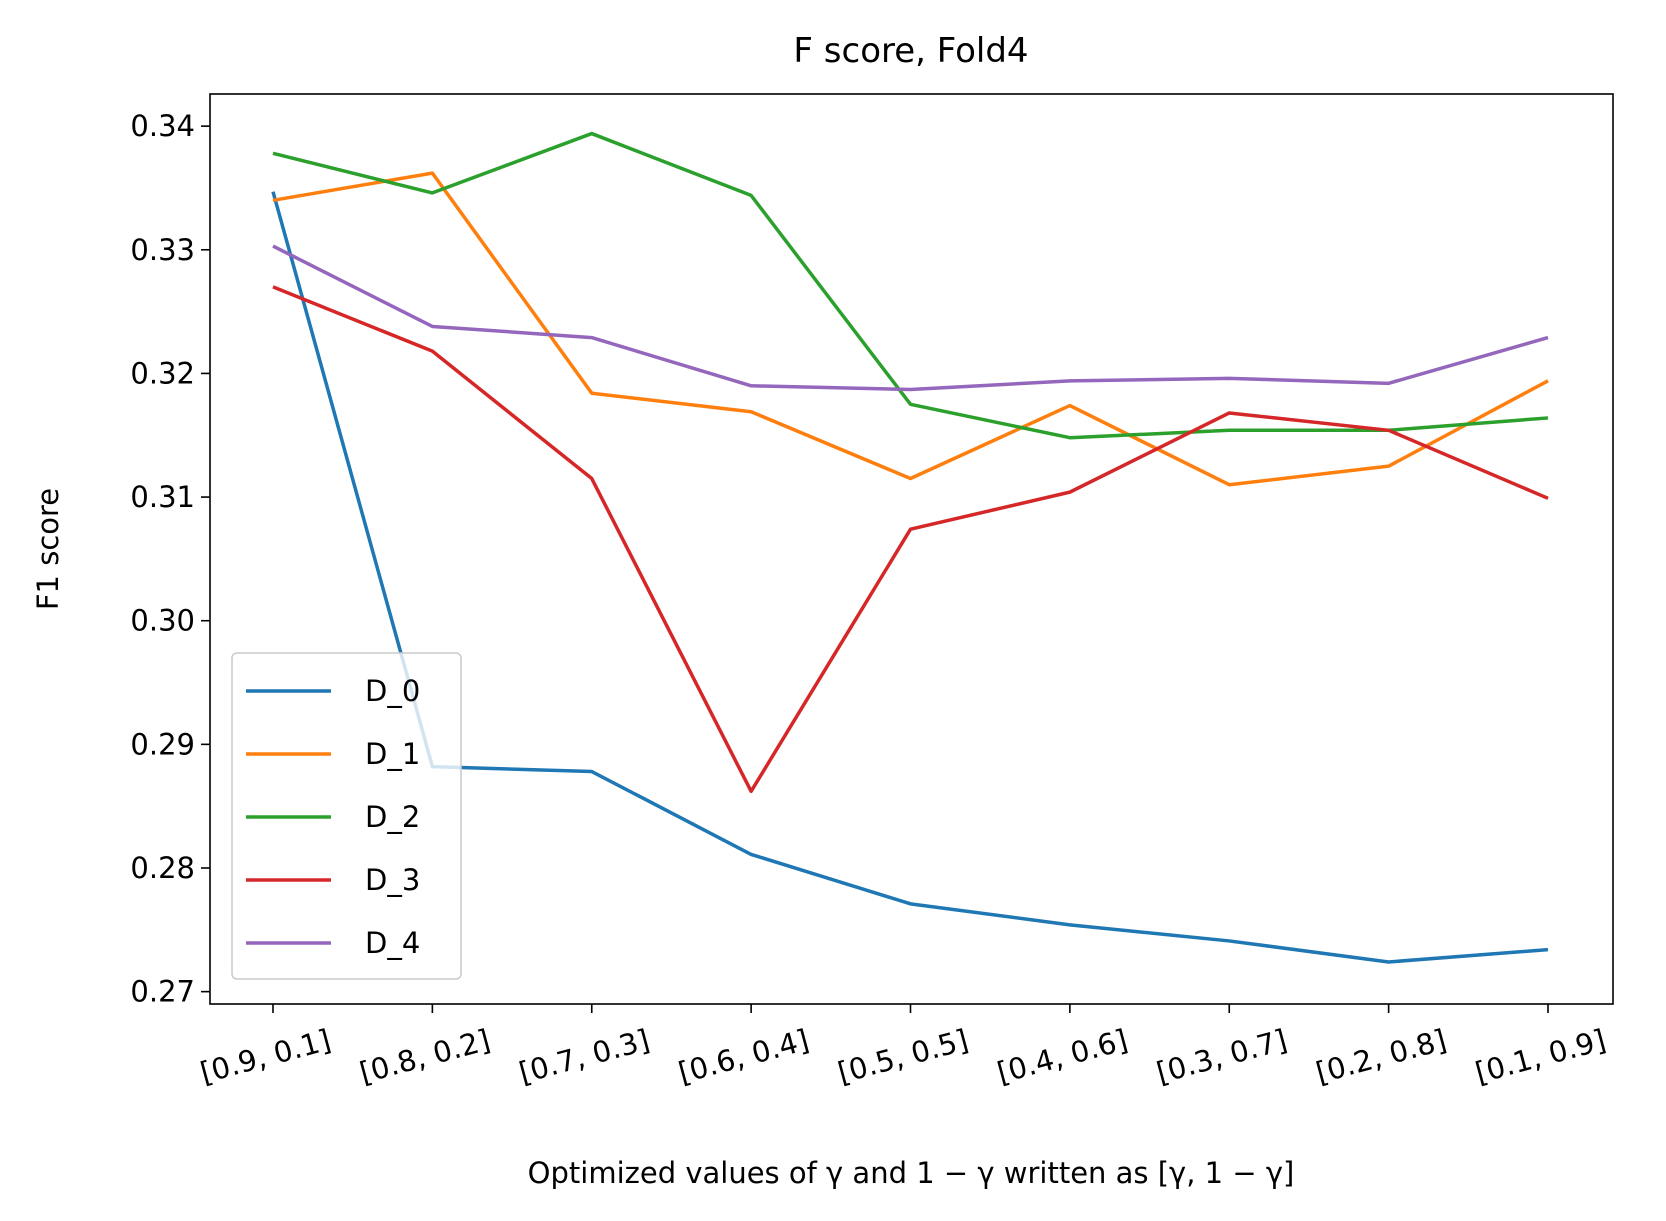 The image size is (1666, 1221). What do you see at coordinates (744, 1056) in the screenshot?
I see `x-tick-label: [0.6, 0.4]` at bounding box center [744, 1056].